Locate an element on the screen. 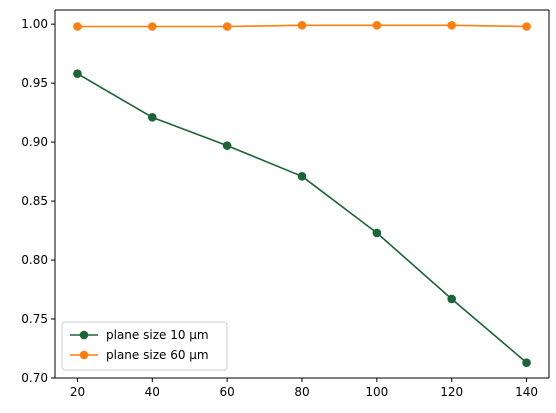  y-tick-label: 0.75 is located at coordinates (34, 319).